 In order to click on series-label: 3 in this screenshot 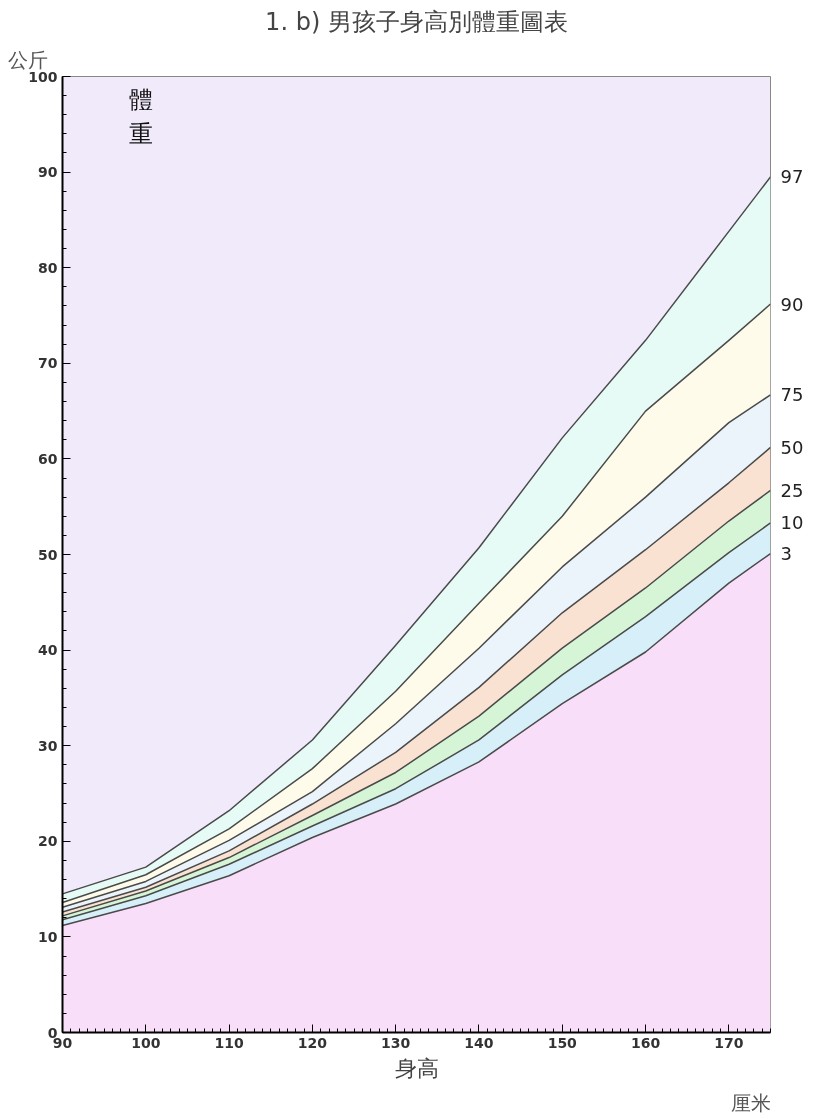, I will do `click(786, 554)`.